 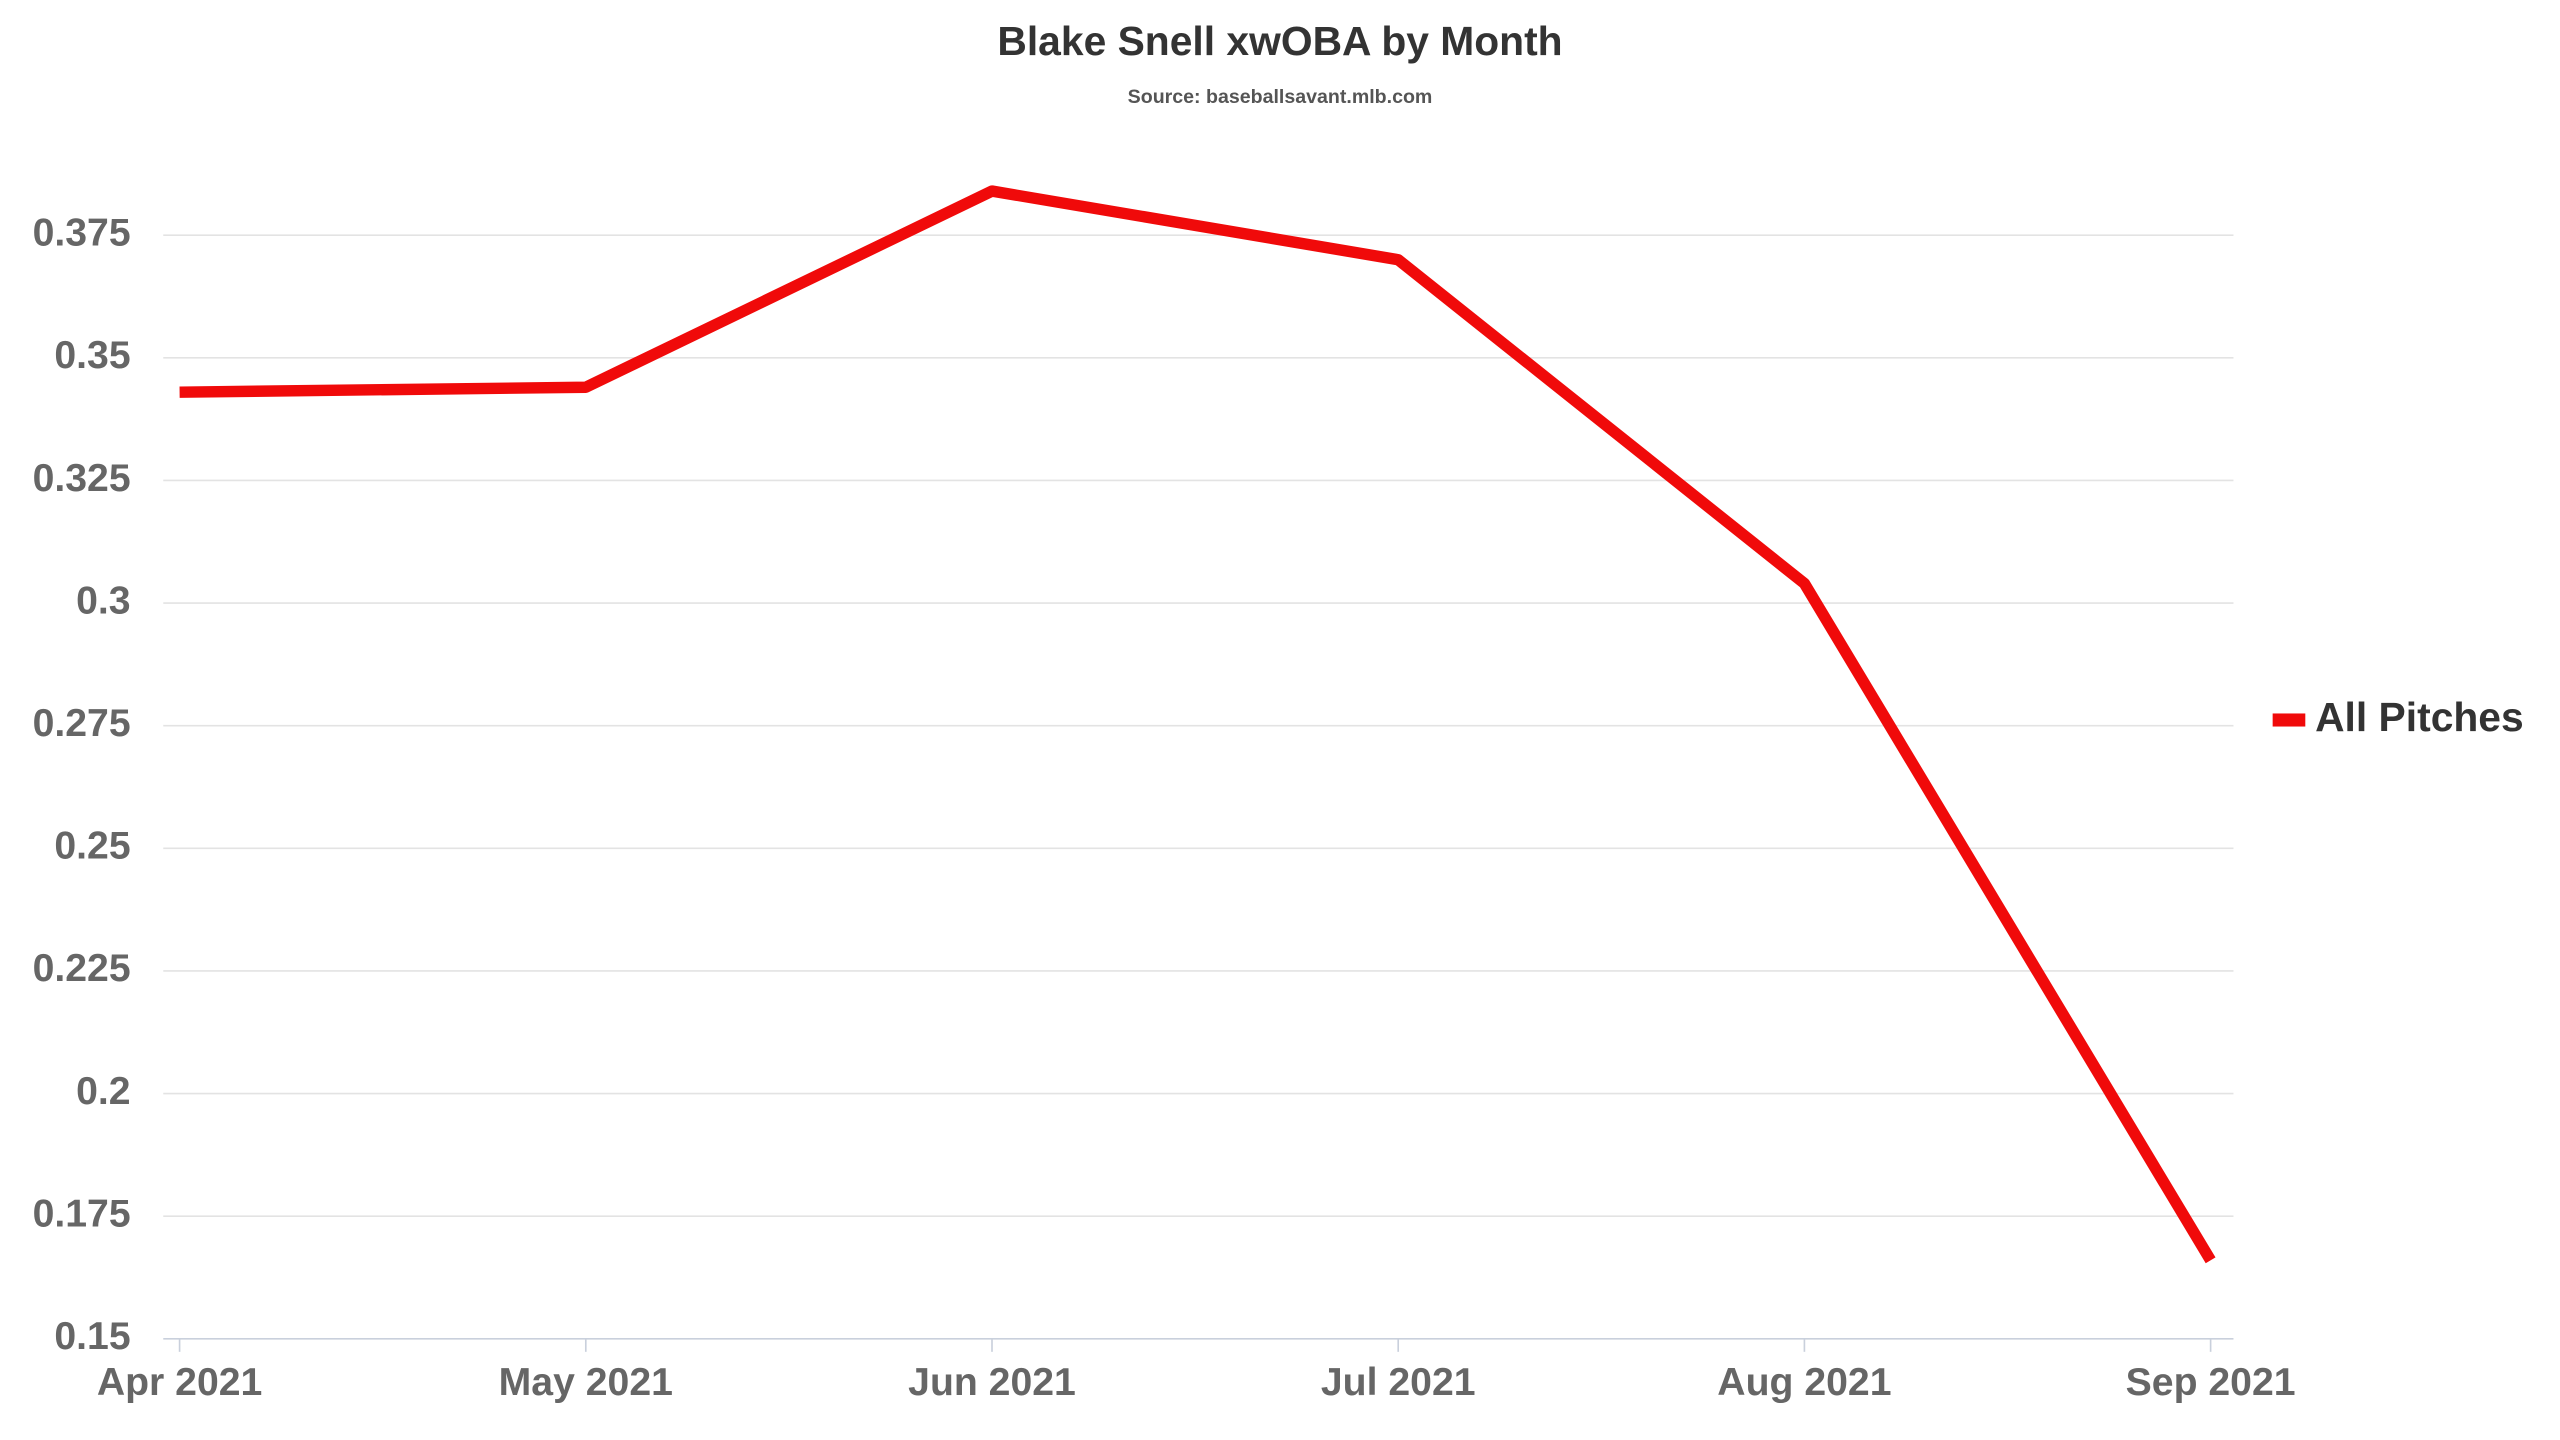 I want to click on y-tick-label: 0.3, so click(x=103, y=600).